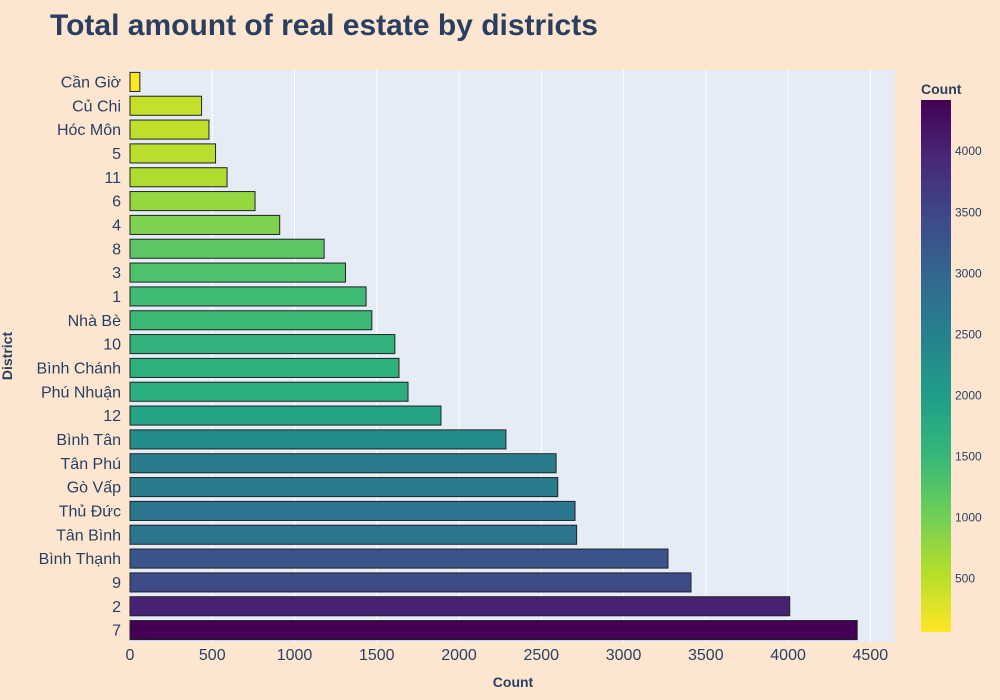 The width and height of the screenshot is (1000, 700). Describe the element at coordinates (295, 655) in the screenshot. I see `x-tick-label: 1000` at that location.